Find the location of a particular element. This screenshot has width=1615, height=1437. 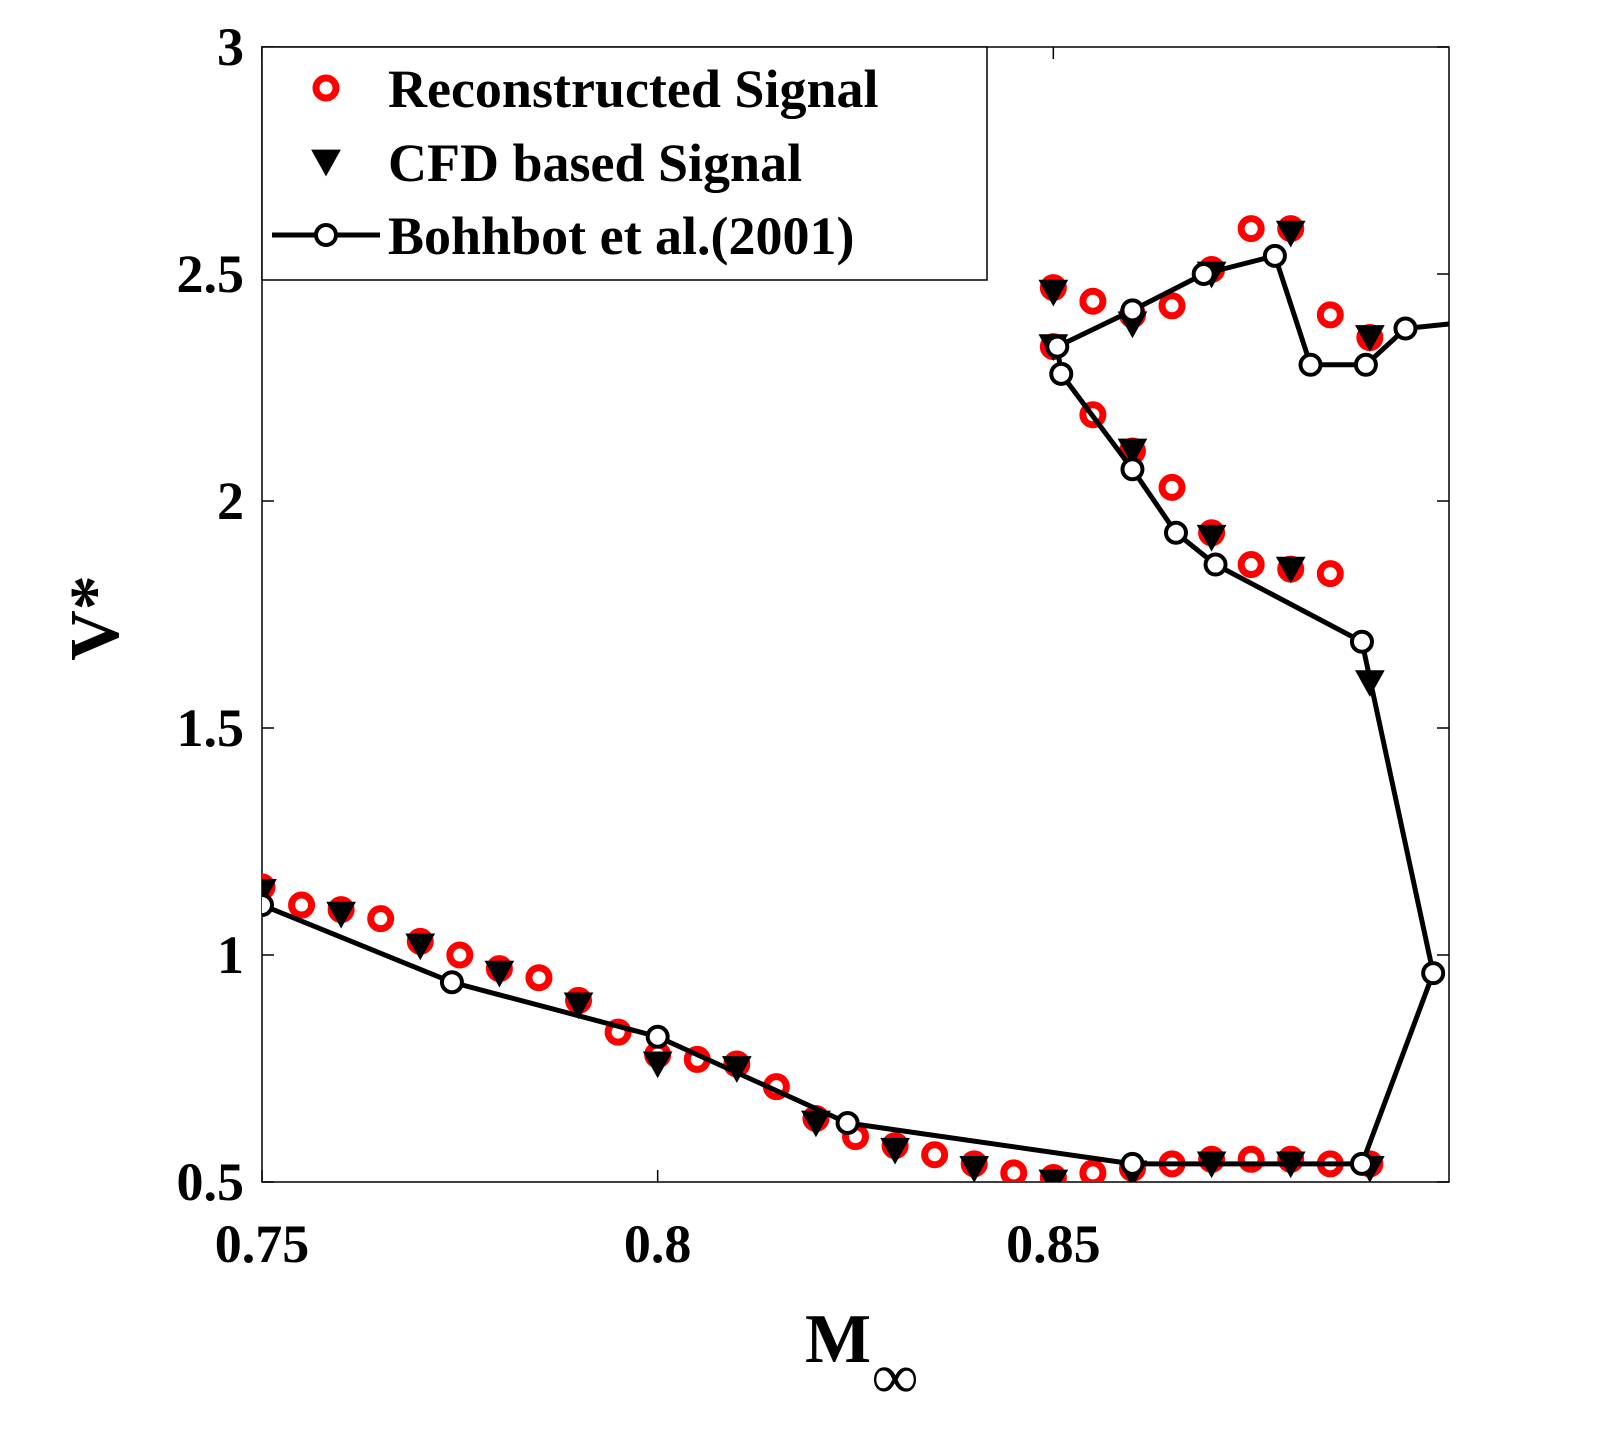

legend-label-3: Bohhbot et al.(2001) is located at coordinates (621, 236).